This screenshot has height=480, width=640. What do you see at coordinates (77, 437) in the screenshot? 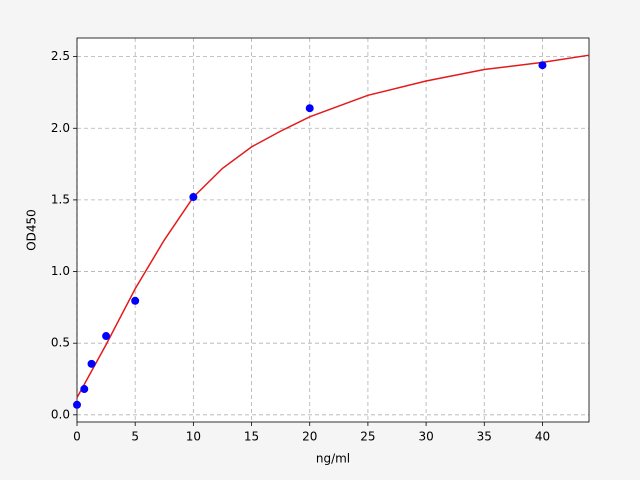
I see `x-tick-label: 0` at bounding box center [77, 437].